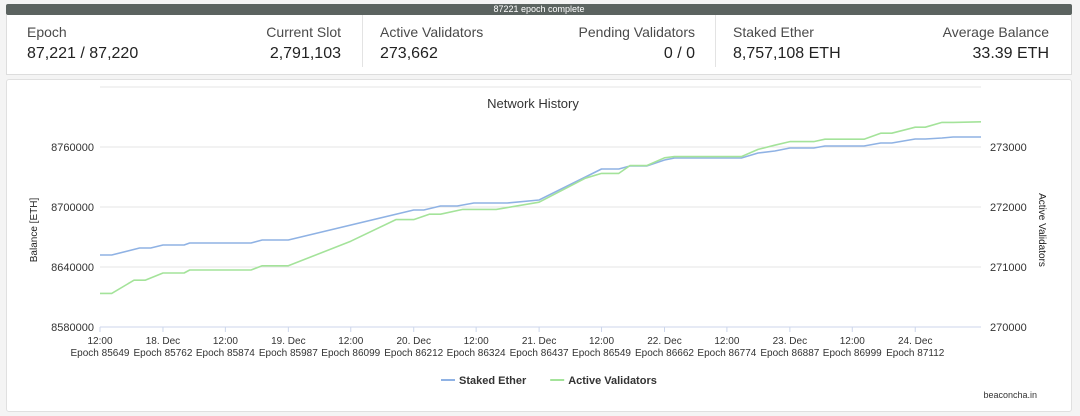 This screenshot has width=1080, height=416. What do you see at coordinates (549, 381) in the screenshot?
I see `chart-legend: Staked Ether Active Validators` at bounding box center [549, 381].